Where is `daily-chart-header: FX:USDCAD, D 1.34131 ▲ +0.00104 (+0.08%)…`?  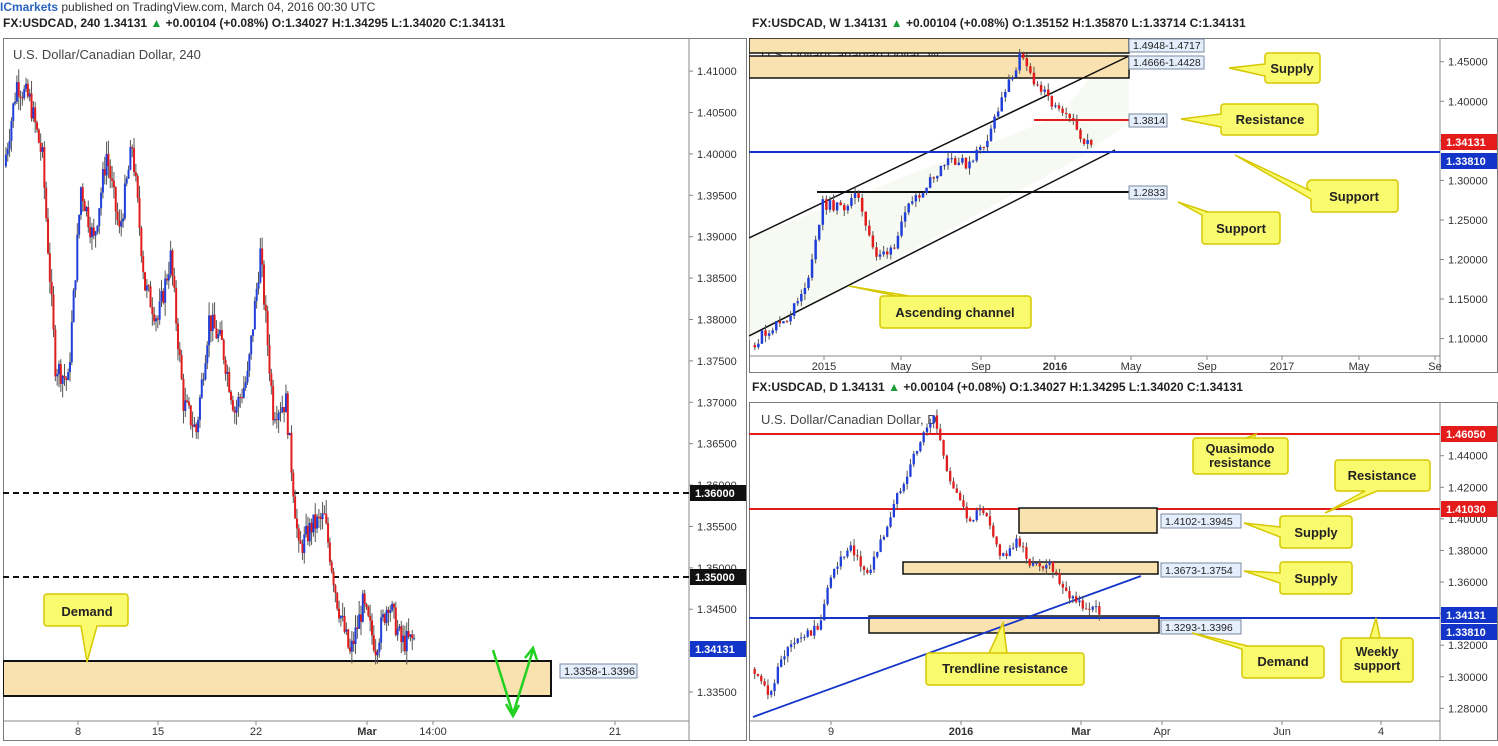
daily-chart-header: FX:USDCAD, D 1.34131 ▲ +0.00104 (+0.08%)… is located at coordinates (997, 390).